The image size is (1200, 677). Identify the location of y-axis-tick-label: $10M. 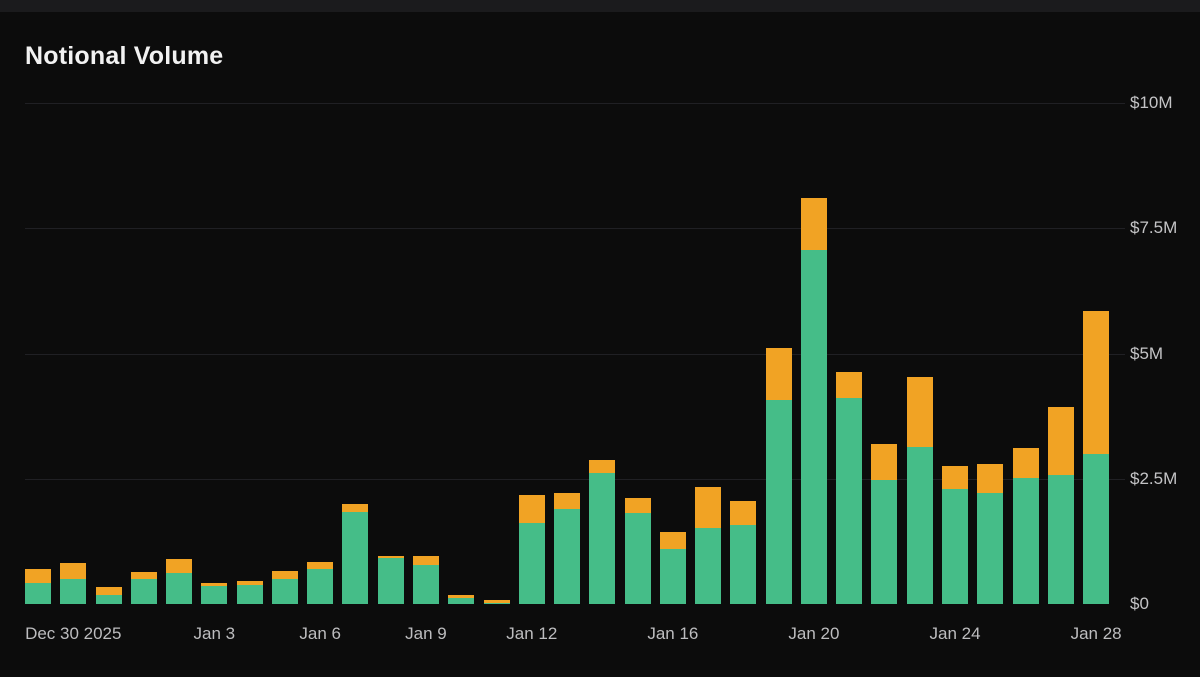
(1151, 102).